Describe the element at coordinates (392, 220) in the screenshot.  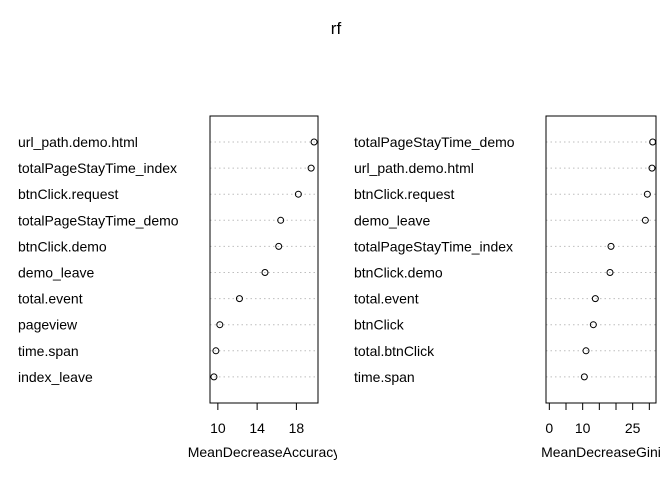
I see `gini-row-label: demo_leave` at that location.